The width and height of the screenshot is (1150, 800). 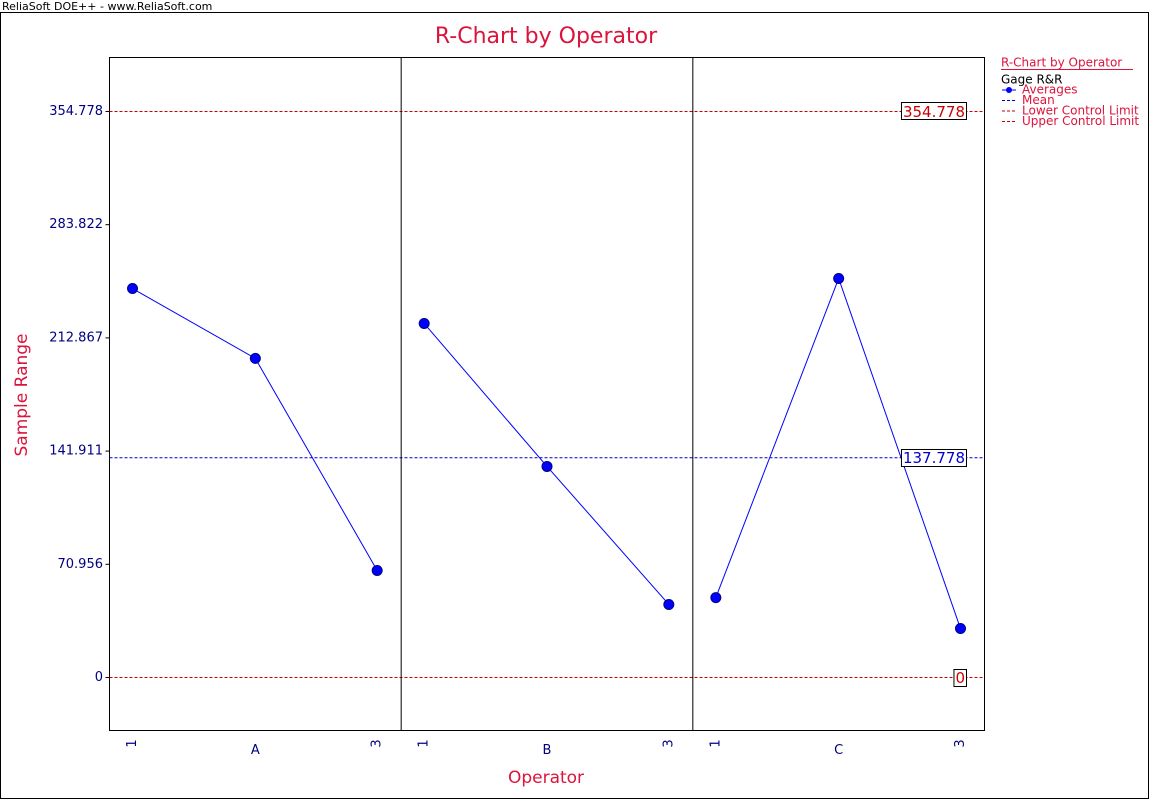 I want to click on legend-label: Averages, so click(x=1050, y=90).